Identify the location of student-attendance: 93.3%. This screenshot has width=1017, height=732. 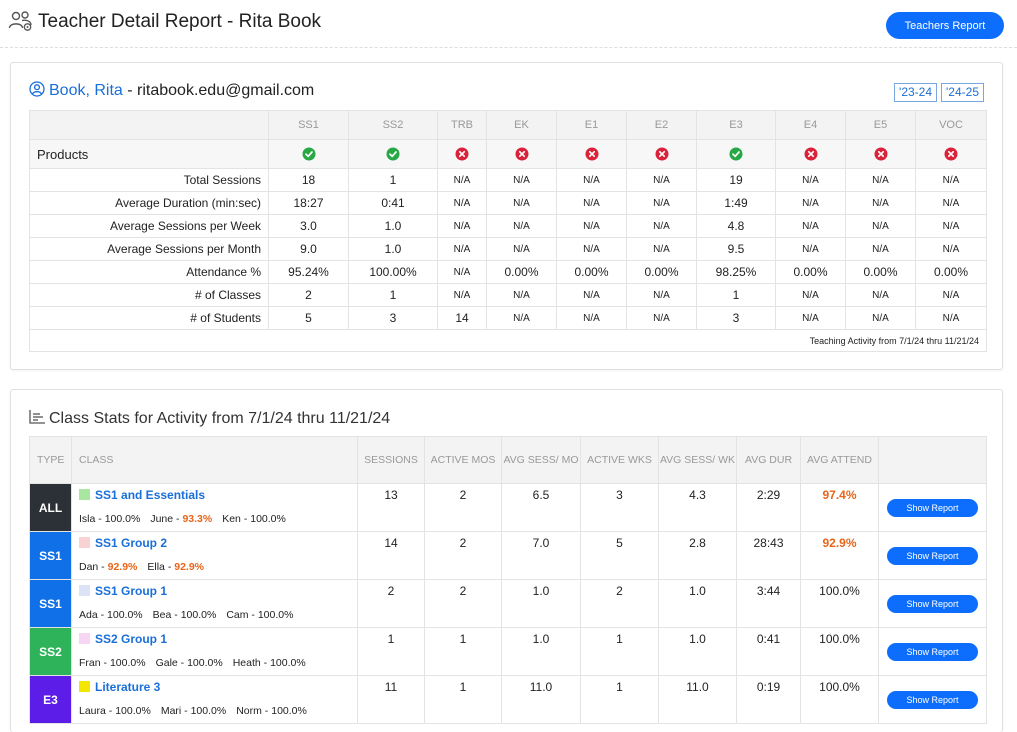
(197, 518).